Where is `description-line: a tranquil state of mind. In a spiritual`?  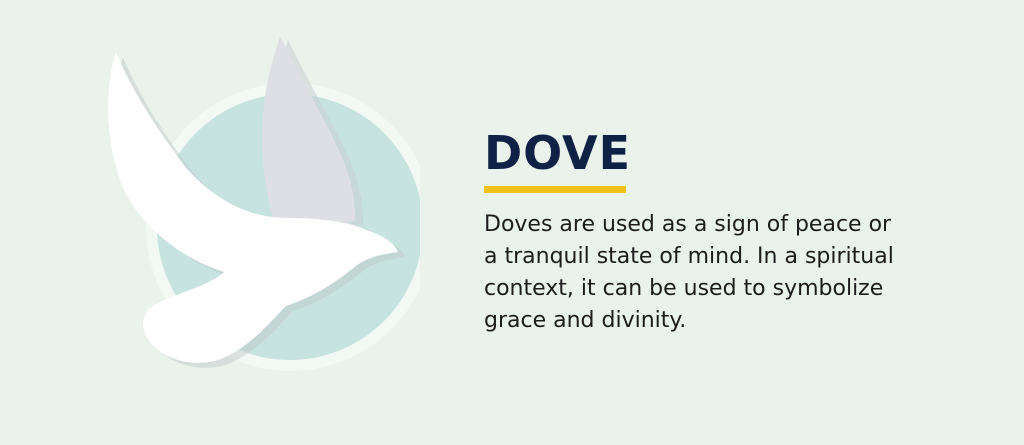 description-line: a tranquil state of mind. In a spiritual is located at coordinates (689, 256).